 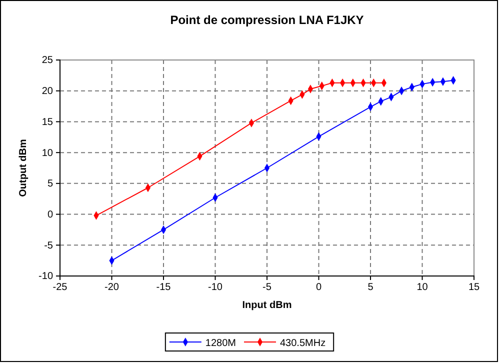 What do you see at coordinates (215, 288) in the screenshot?
I see `x-tick-label: -10` at bounding box center [215, 288].